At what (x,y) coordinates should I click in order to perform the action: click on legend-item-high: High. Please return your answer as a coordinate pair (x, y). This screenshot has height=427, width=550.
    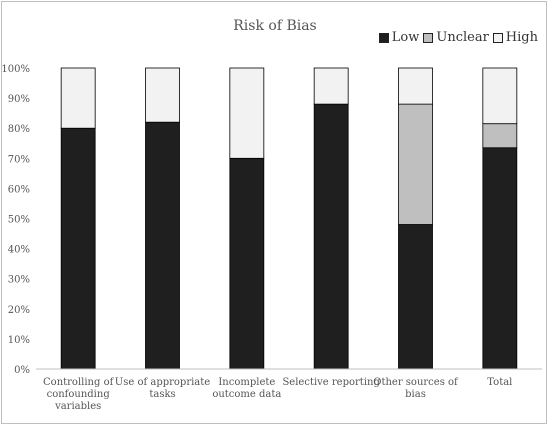
    Looking at the image, I should click on (515, 37).